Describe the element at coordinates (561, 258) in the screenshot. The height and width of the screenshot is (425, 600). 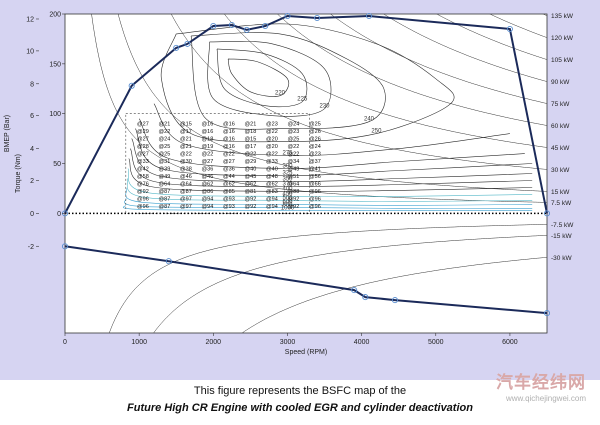
I see `power-label: -30 kW` at that location.